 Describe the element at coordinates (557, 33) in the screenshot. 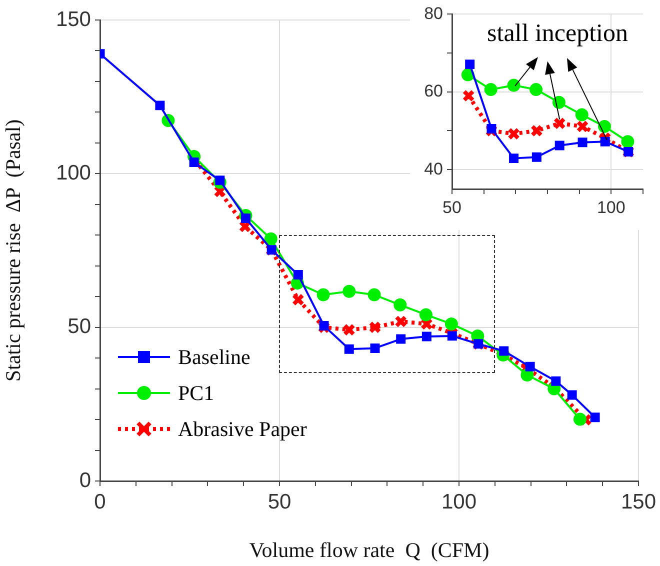

I see `annotation: stall inception` at that location.